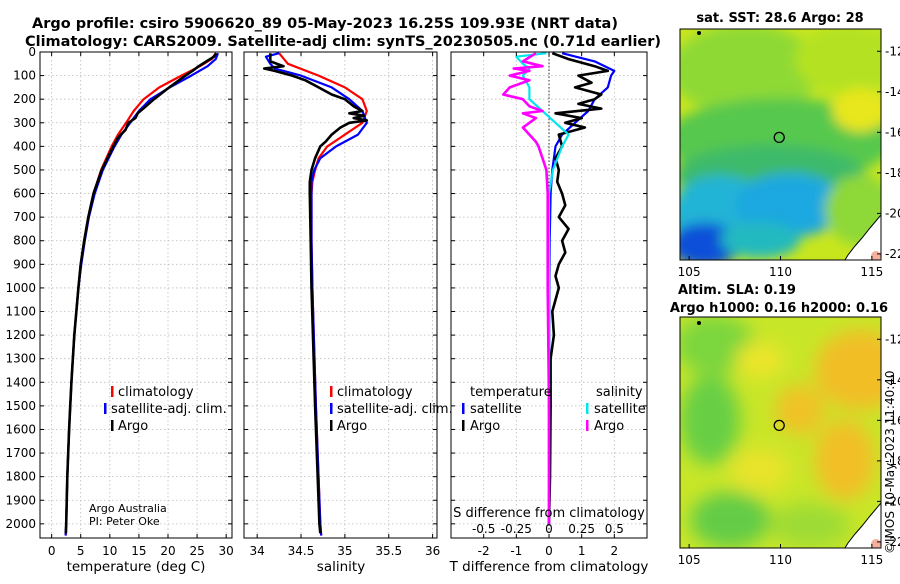  I want to click on x-tick-label: 15, so click(138, 551).